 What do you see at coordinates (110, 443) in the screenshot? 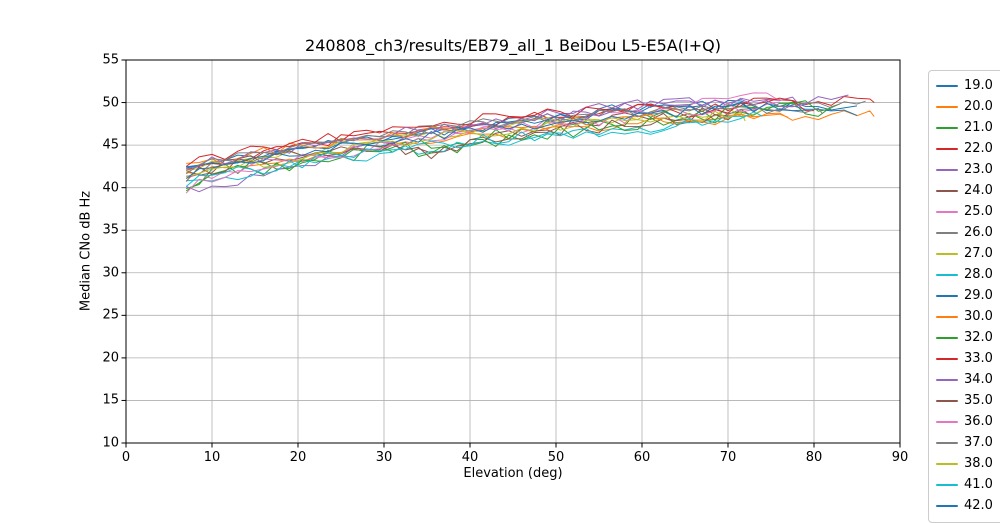
I see `y-tick-label: 10` at bounding box center [110, 443].